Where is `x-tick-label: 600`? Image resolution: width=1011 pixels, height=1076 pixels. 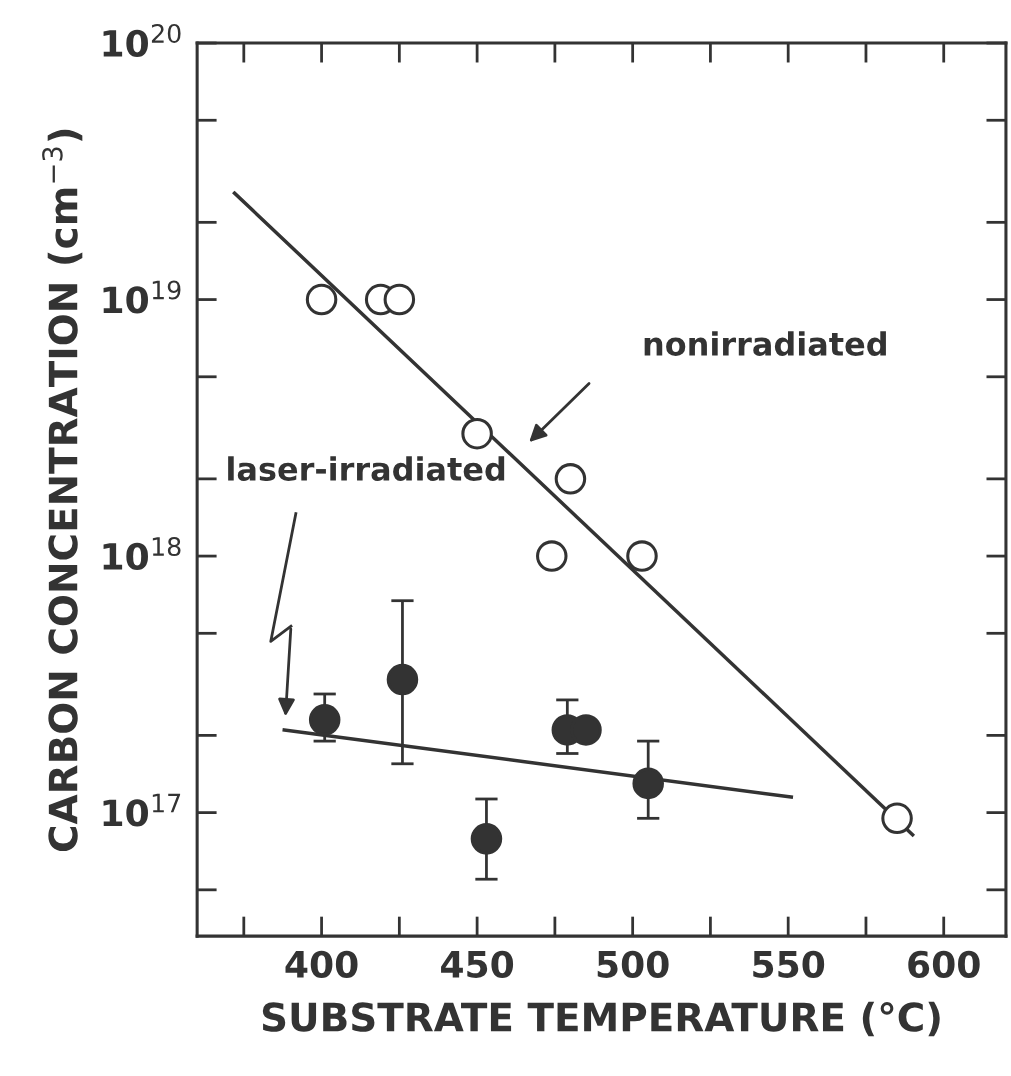 x-tick-label: 600 is located at coordinates (944, 964).